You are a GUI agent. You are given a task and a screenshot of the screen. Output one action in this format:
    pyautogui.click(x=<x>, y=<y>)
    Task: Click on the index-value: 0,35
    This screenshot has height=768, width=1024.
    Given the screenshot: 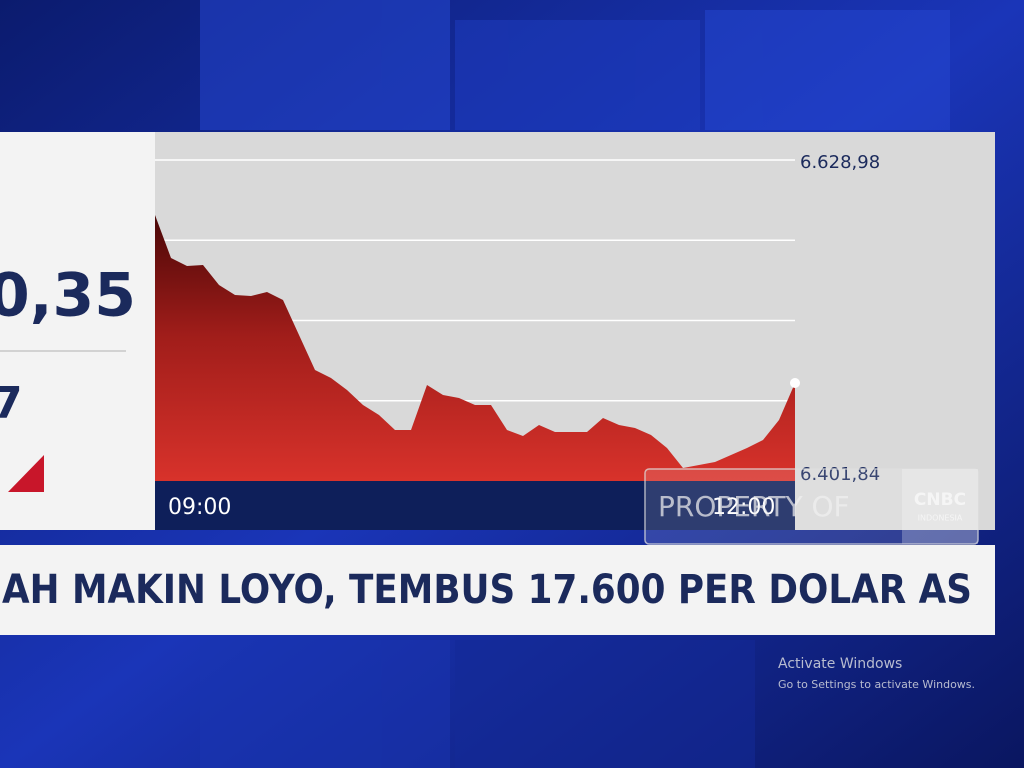 What is the action you would take?
    pyautogui.click(x=68, y=296)
    